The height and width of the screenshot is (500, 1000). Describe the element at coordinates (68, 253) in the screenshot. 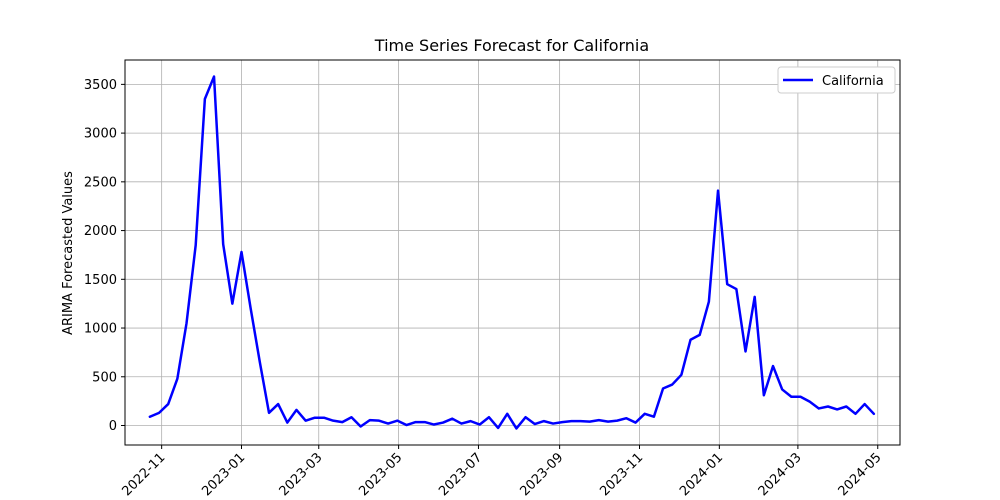

I see `y-axis-title: ARIMA Forecasted Values` at that location.